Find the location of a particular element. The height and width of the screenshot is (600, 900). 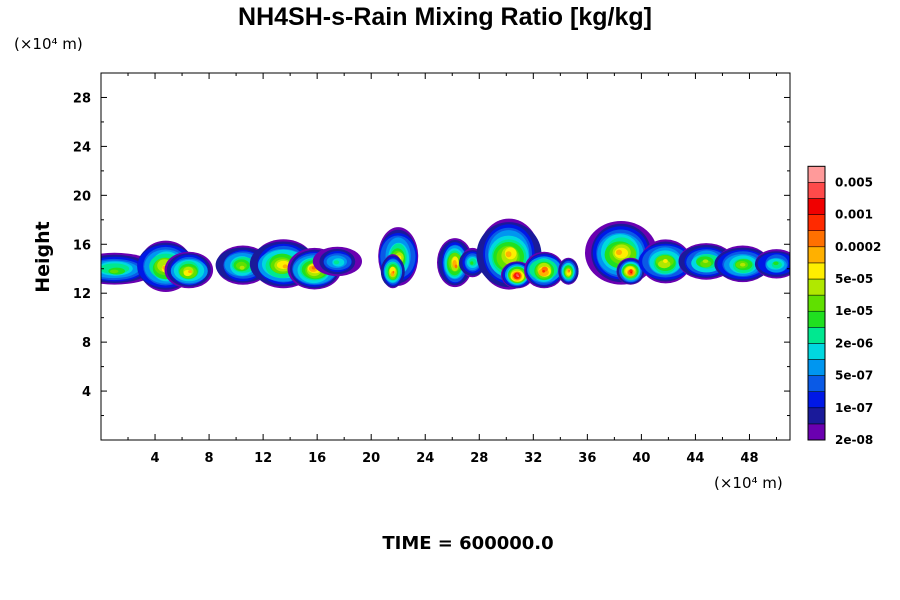

colorbar-label: 0.001 is located at coordinates (854, 215).